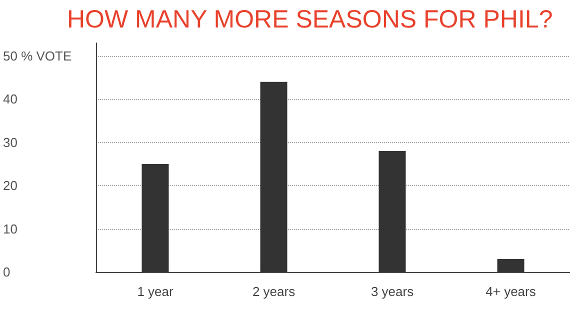 This screenshot has width=570, height=321. Describe the element at coordinates (10, 142) in the screenshot. I see `y-tick-label: 30` at that location.